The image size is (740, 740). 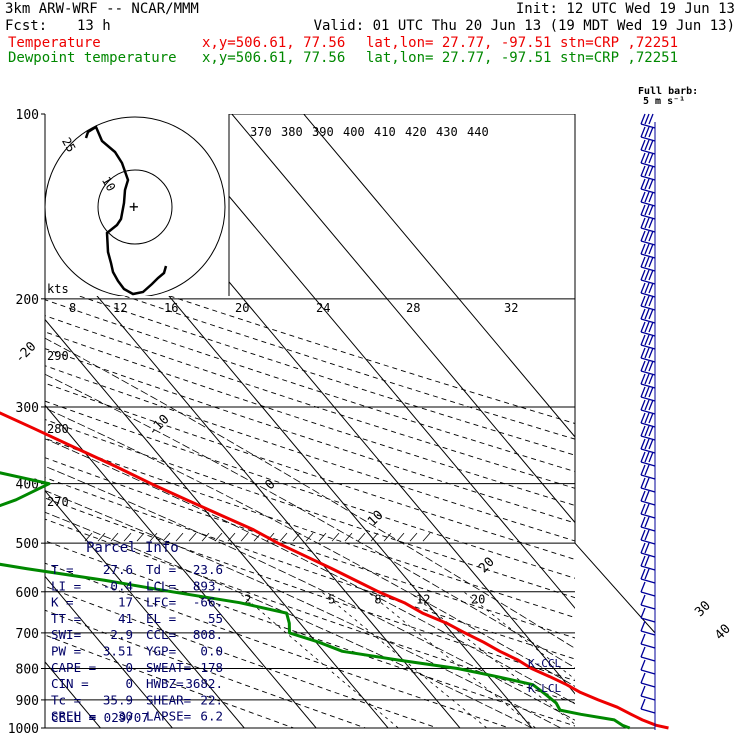 What do you see at coordinates (100, 717) in the screenshot?
I see `parcel-cell: CELL = 029/07` at bounding box center [100, 717].